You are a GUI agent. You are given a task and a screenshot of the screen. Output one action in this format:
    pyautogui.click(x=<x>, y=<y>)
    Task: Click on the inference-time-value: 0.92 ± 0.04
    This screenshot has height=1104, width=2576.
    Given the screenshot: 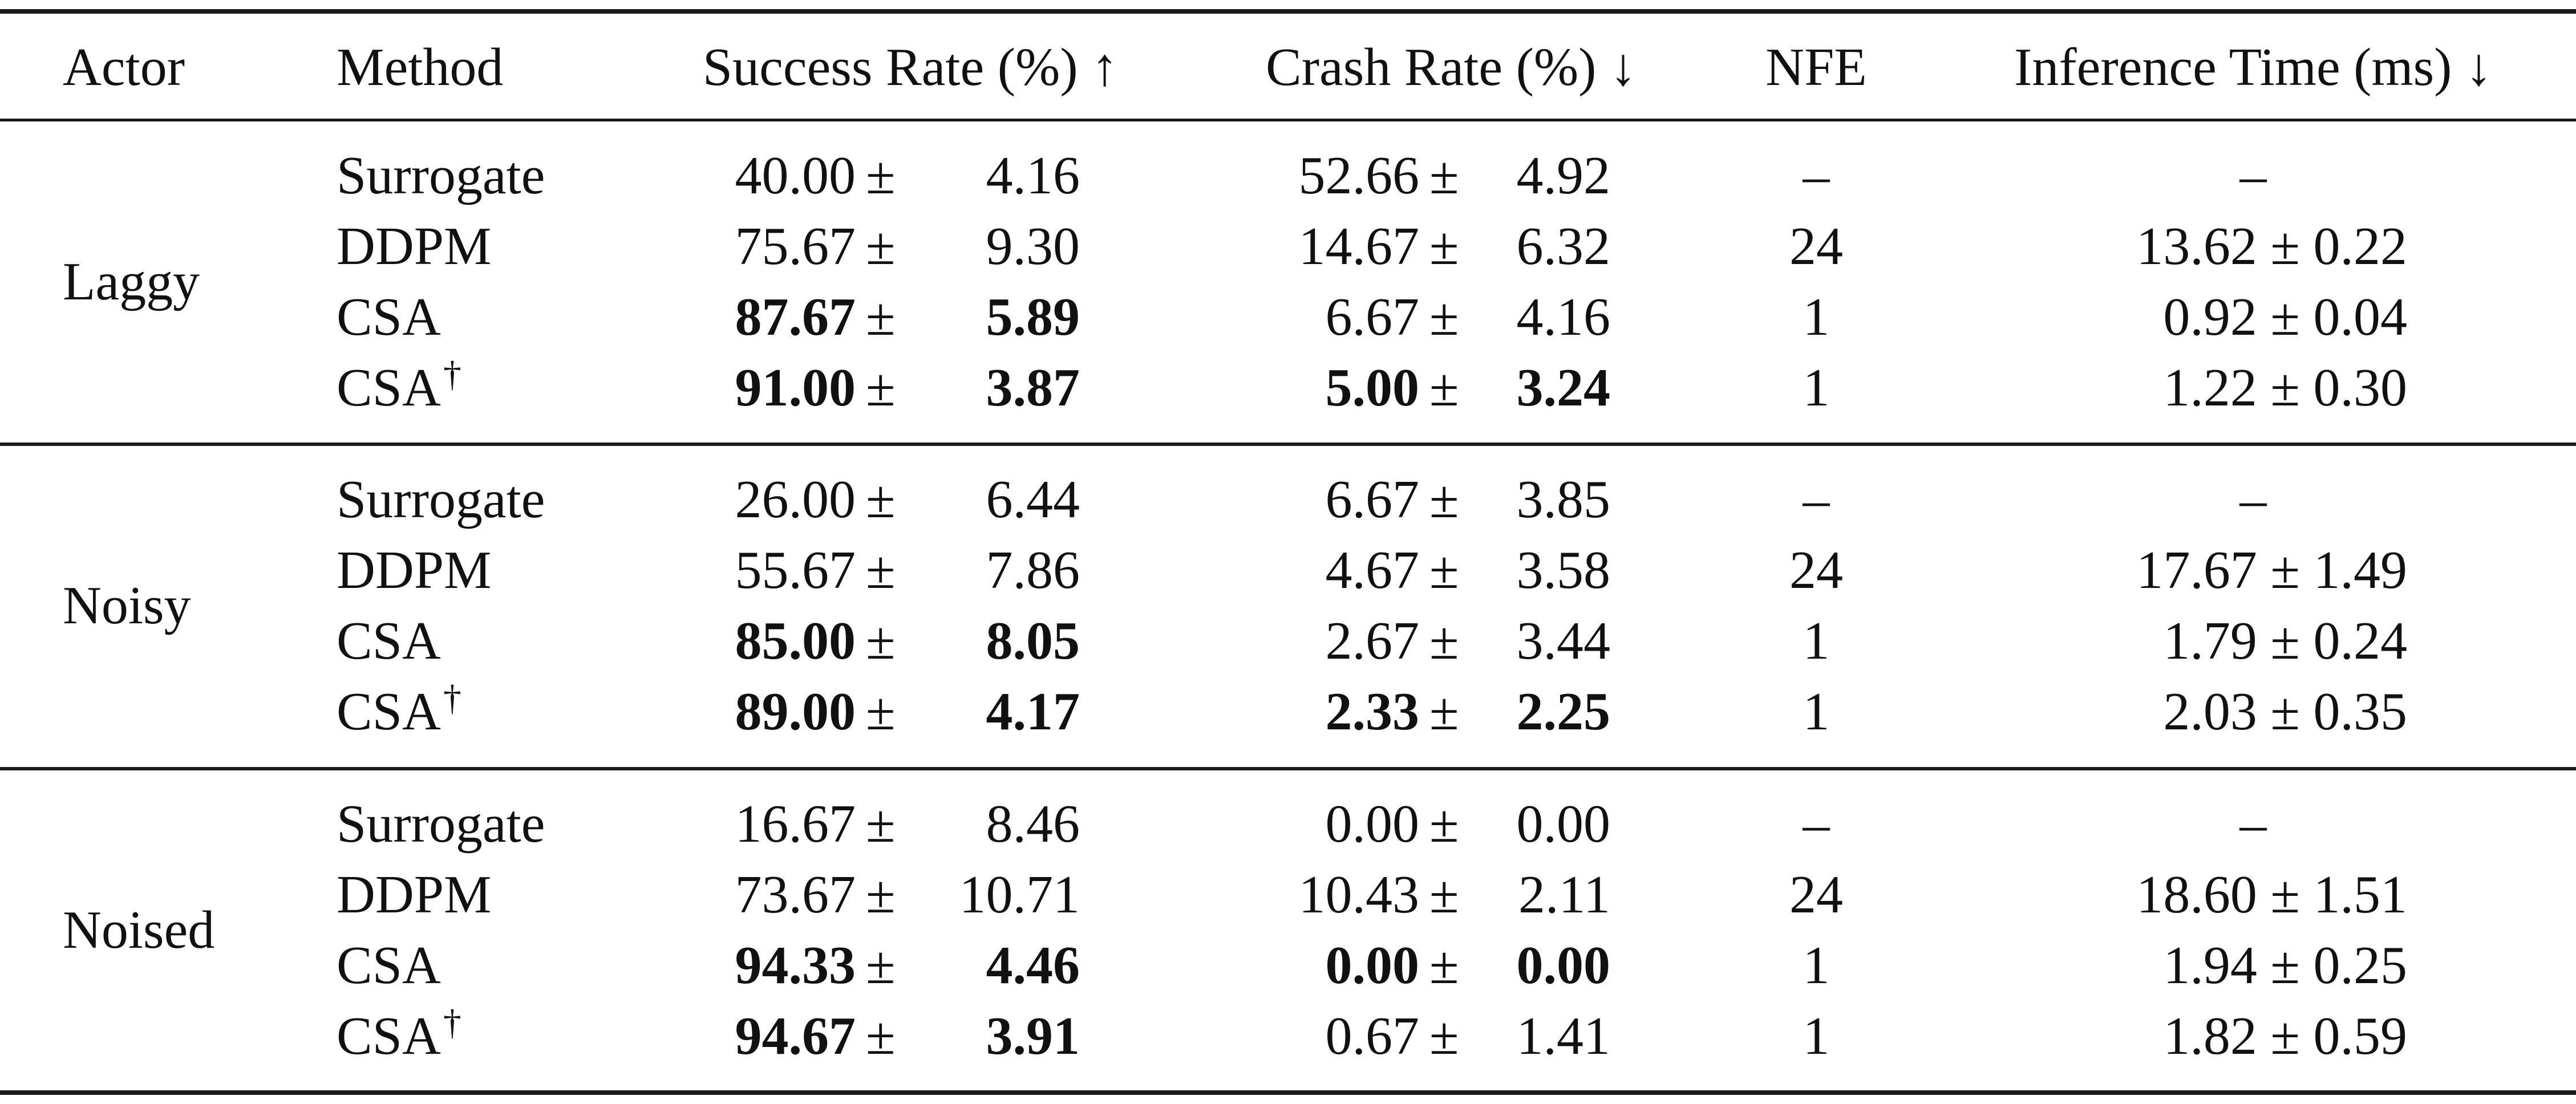 What is the action you would take?
    pyautogui.click(x=2285, y=317)
    